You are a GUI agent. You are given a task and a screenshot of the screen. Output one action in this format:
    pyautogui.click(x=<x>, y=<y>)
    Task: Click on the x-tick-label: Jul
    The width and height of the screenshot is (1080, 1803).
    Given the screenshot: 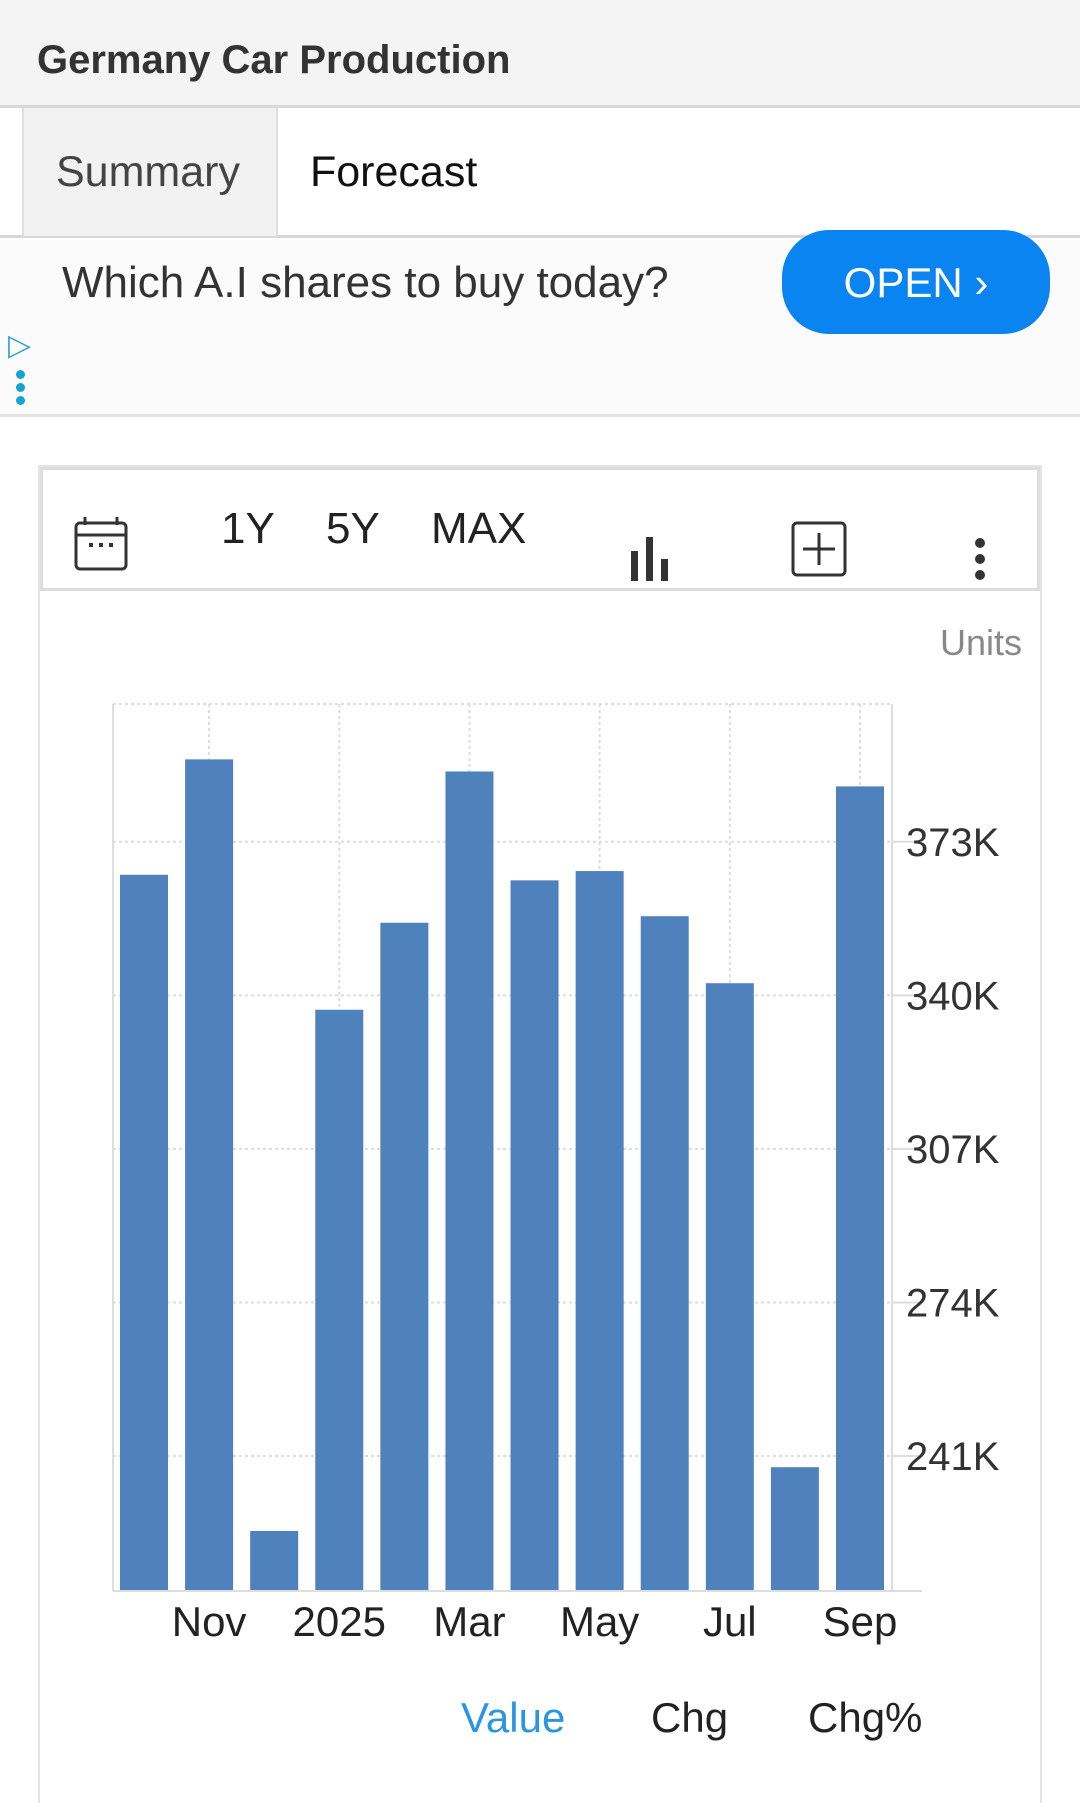 What is the action you would take?
    pyautogui.click(x=730, y=1621)
    